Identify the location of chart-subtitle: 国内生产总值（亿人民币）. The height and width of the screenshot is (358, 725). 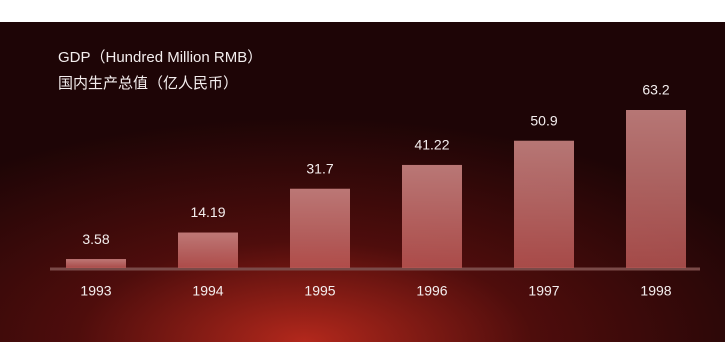
(148, 83).